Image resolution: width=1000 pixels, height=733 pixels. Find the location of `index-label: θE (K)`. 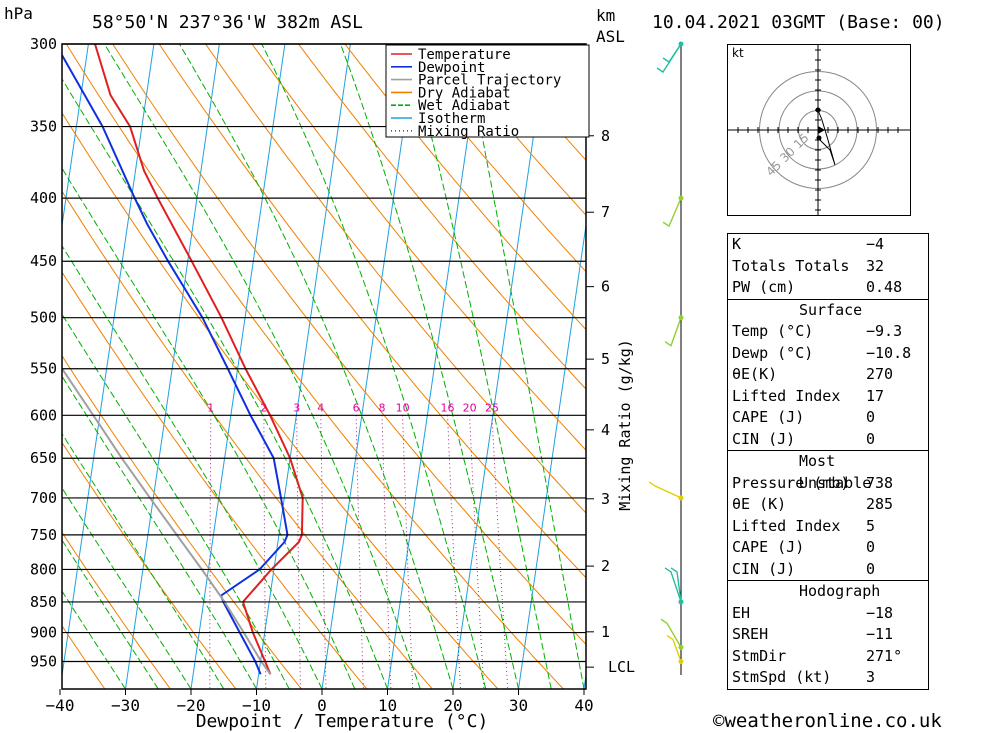

index-label: θE (K) is located at coordinates (759, 504).